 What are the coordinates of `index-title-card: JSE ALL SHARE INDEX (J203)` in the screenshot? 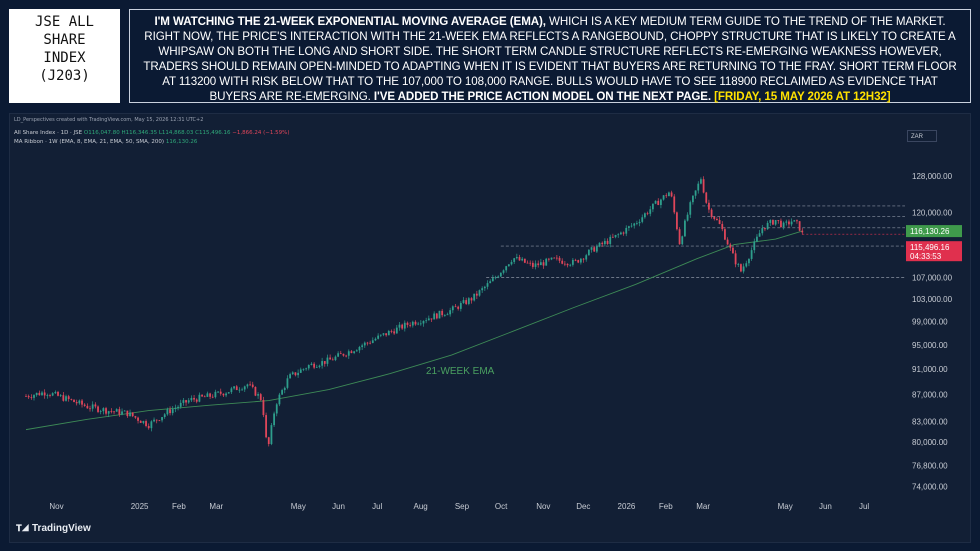 It's located at (64, 56).